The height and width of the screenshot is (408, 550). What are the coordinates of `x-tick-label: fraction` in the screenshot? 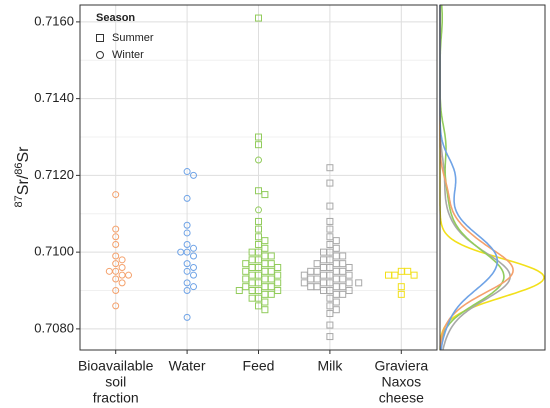 It's located at (116, 398).